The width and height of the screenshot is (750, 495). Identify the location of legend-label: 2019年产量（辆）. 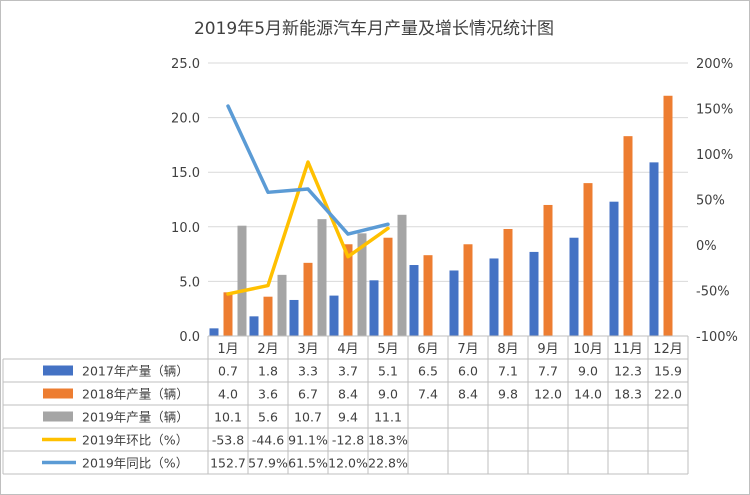
(135, 417).